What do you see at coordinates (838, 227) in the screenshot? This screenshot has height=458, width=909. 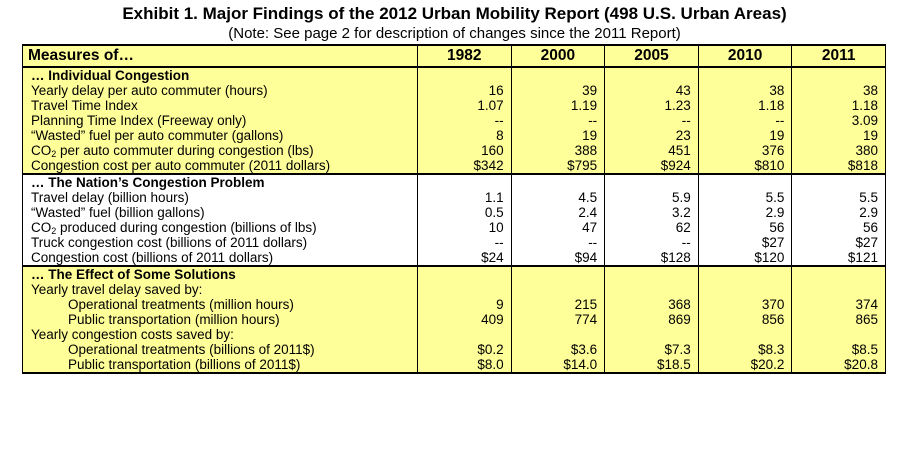 I see `value-cell: 56` at bounding box center [838, 227].